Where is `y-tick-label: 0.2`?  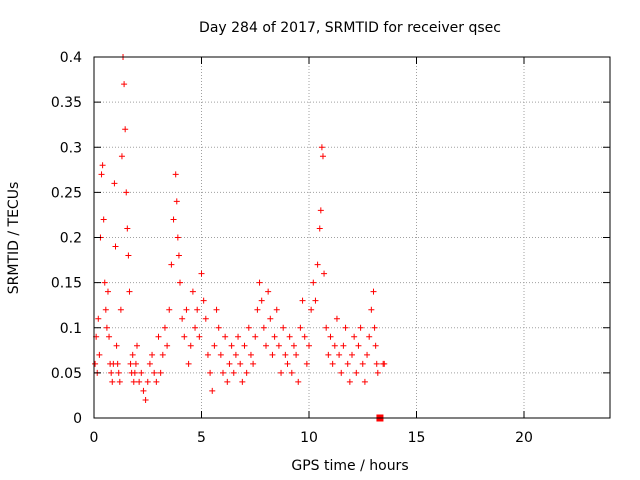
y-tick-label: 0.2 is located at coordinates (71, 239).